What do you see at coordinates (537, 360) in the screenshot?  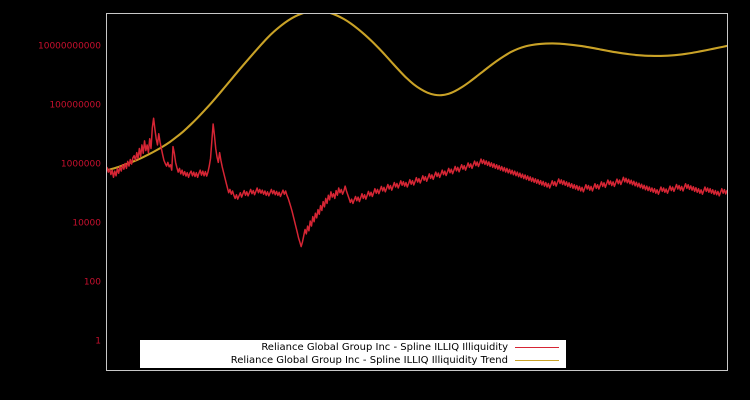 I see `legend-swatch-gold-icon` at bounding box center [537, 360].